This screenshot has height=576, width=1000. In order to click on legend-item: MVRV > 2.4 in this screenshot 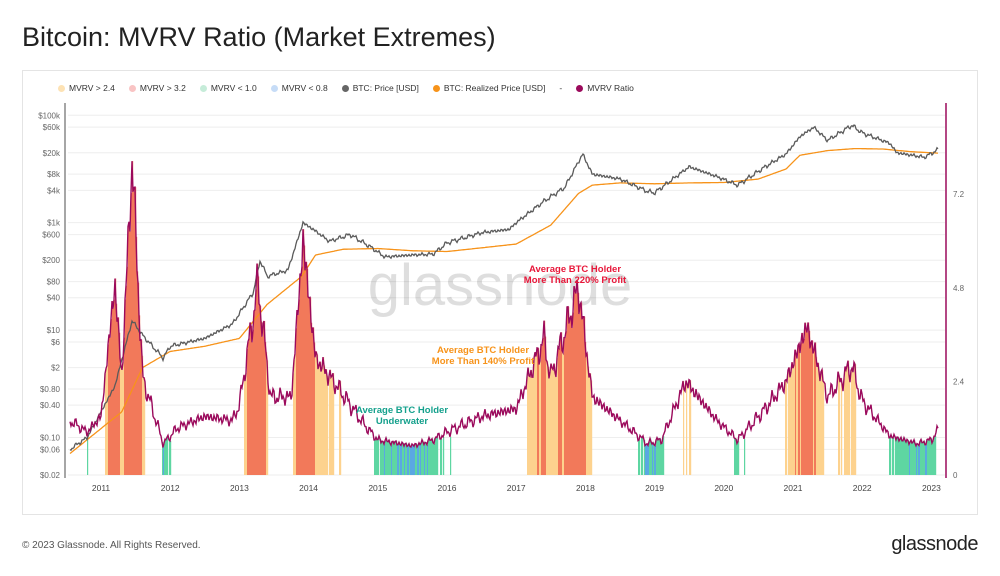, I will do `click(86, 88)`.